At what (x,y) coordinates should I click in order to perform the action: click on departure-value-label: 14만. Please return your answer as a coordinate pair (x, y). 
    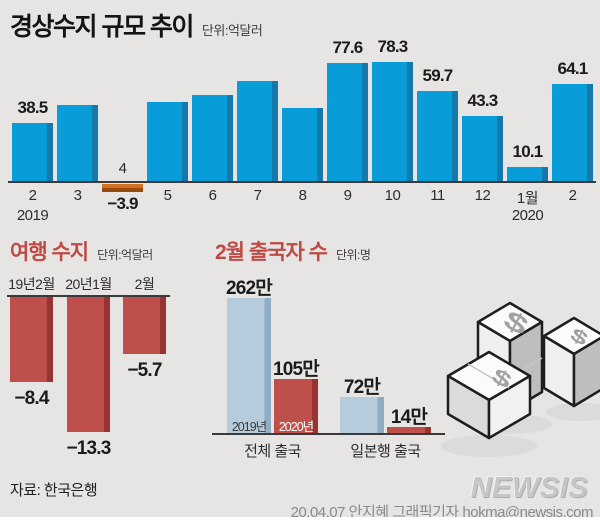
    Looking at the image, I should click on (409, 417).